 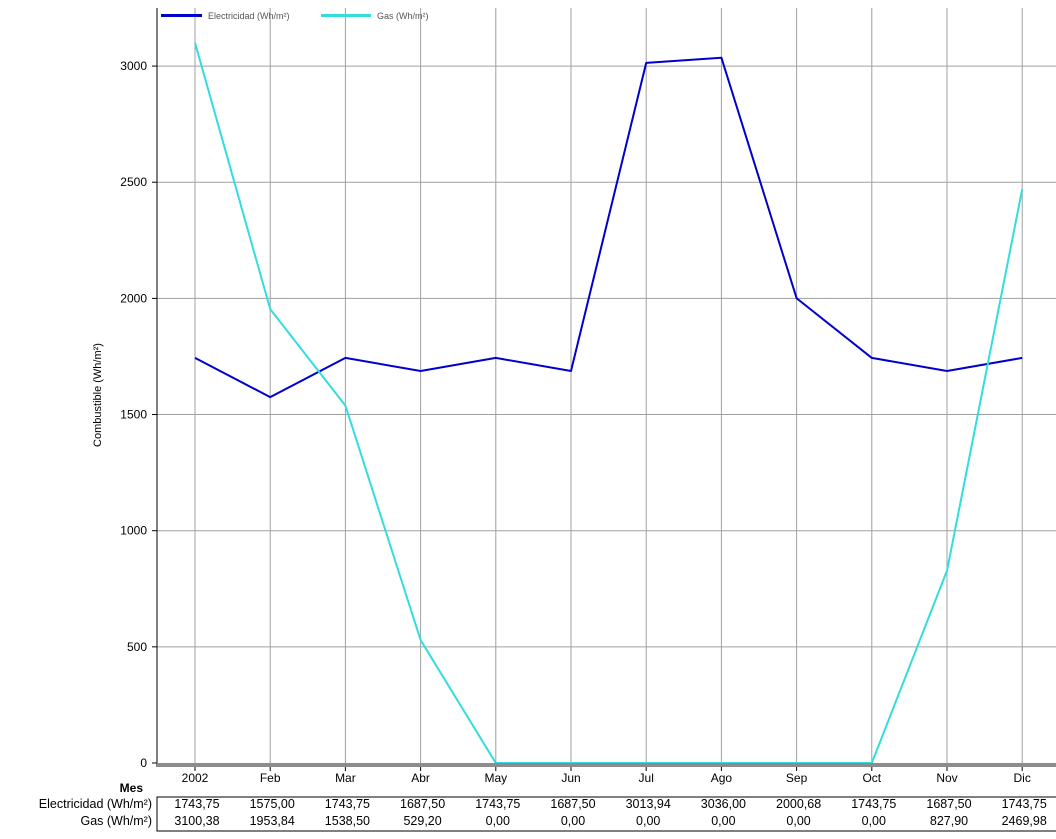 I want to click on y-tick-label: 3000, so click(x=133, y=66).